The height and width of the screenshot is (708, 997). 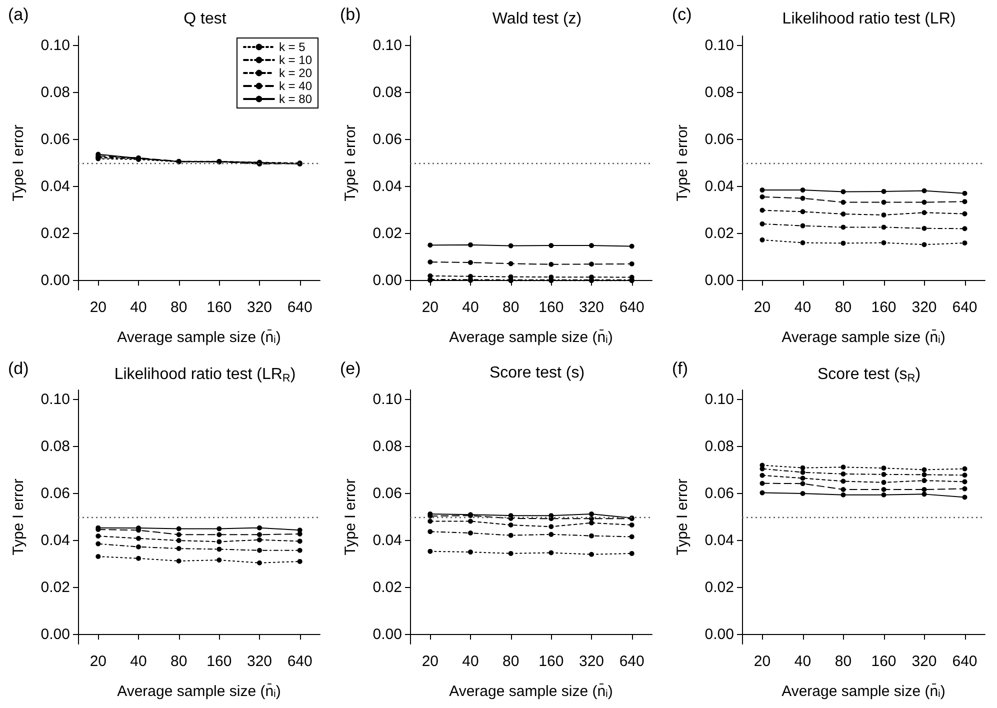 What do you see at coordinates (680, 368) in the screenshot?
I see `text: (f)` at bounding box center [680, 368].